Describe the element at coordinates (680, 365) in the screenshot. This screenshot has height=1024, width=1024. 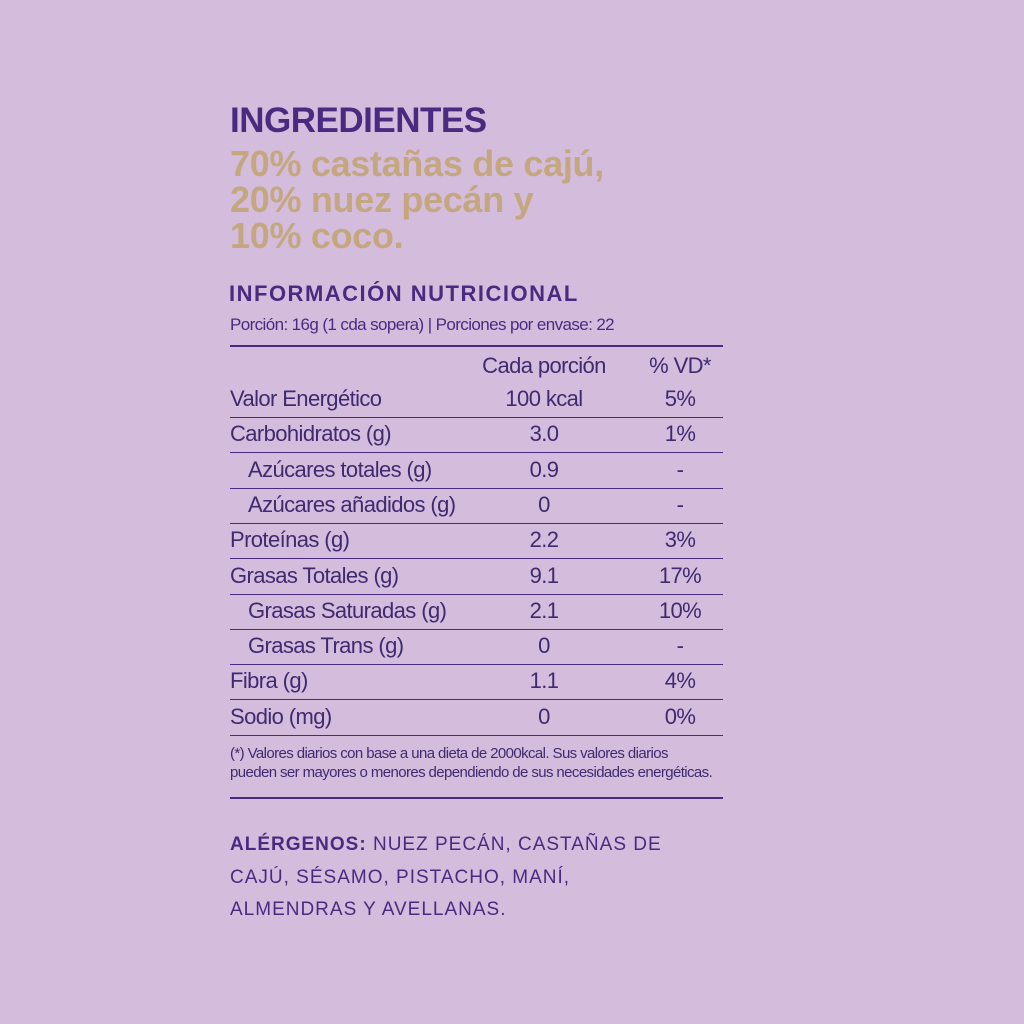
I see `header-vd: % VD*` at that location.